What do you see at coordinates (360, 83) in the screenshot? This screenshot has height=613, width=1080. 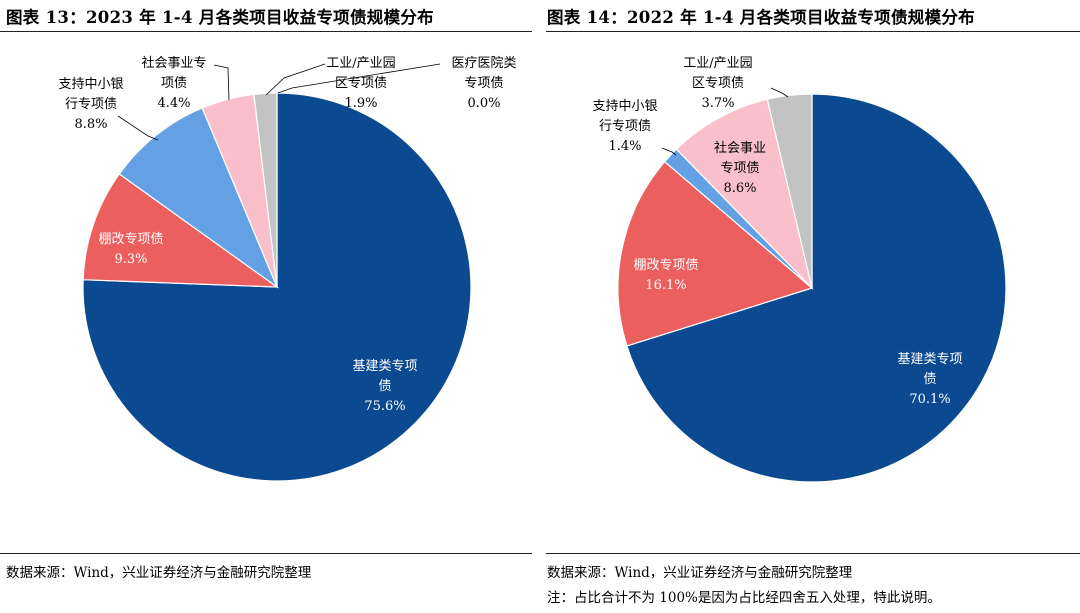 I see `left-data-label-industrial: 工业/产业园区专项债 1.9%` at bounding box center [360, 83].